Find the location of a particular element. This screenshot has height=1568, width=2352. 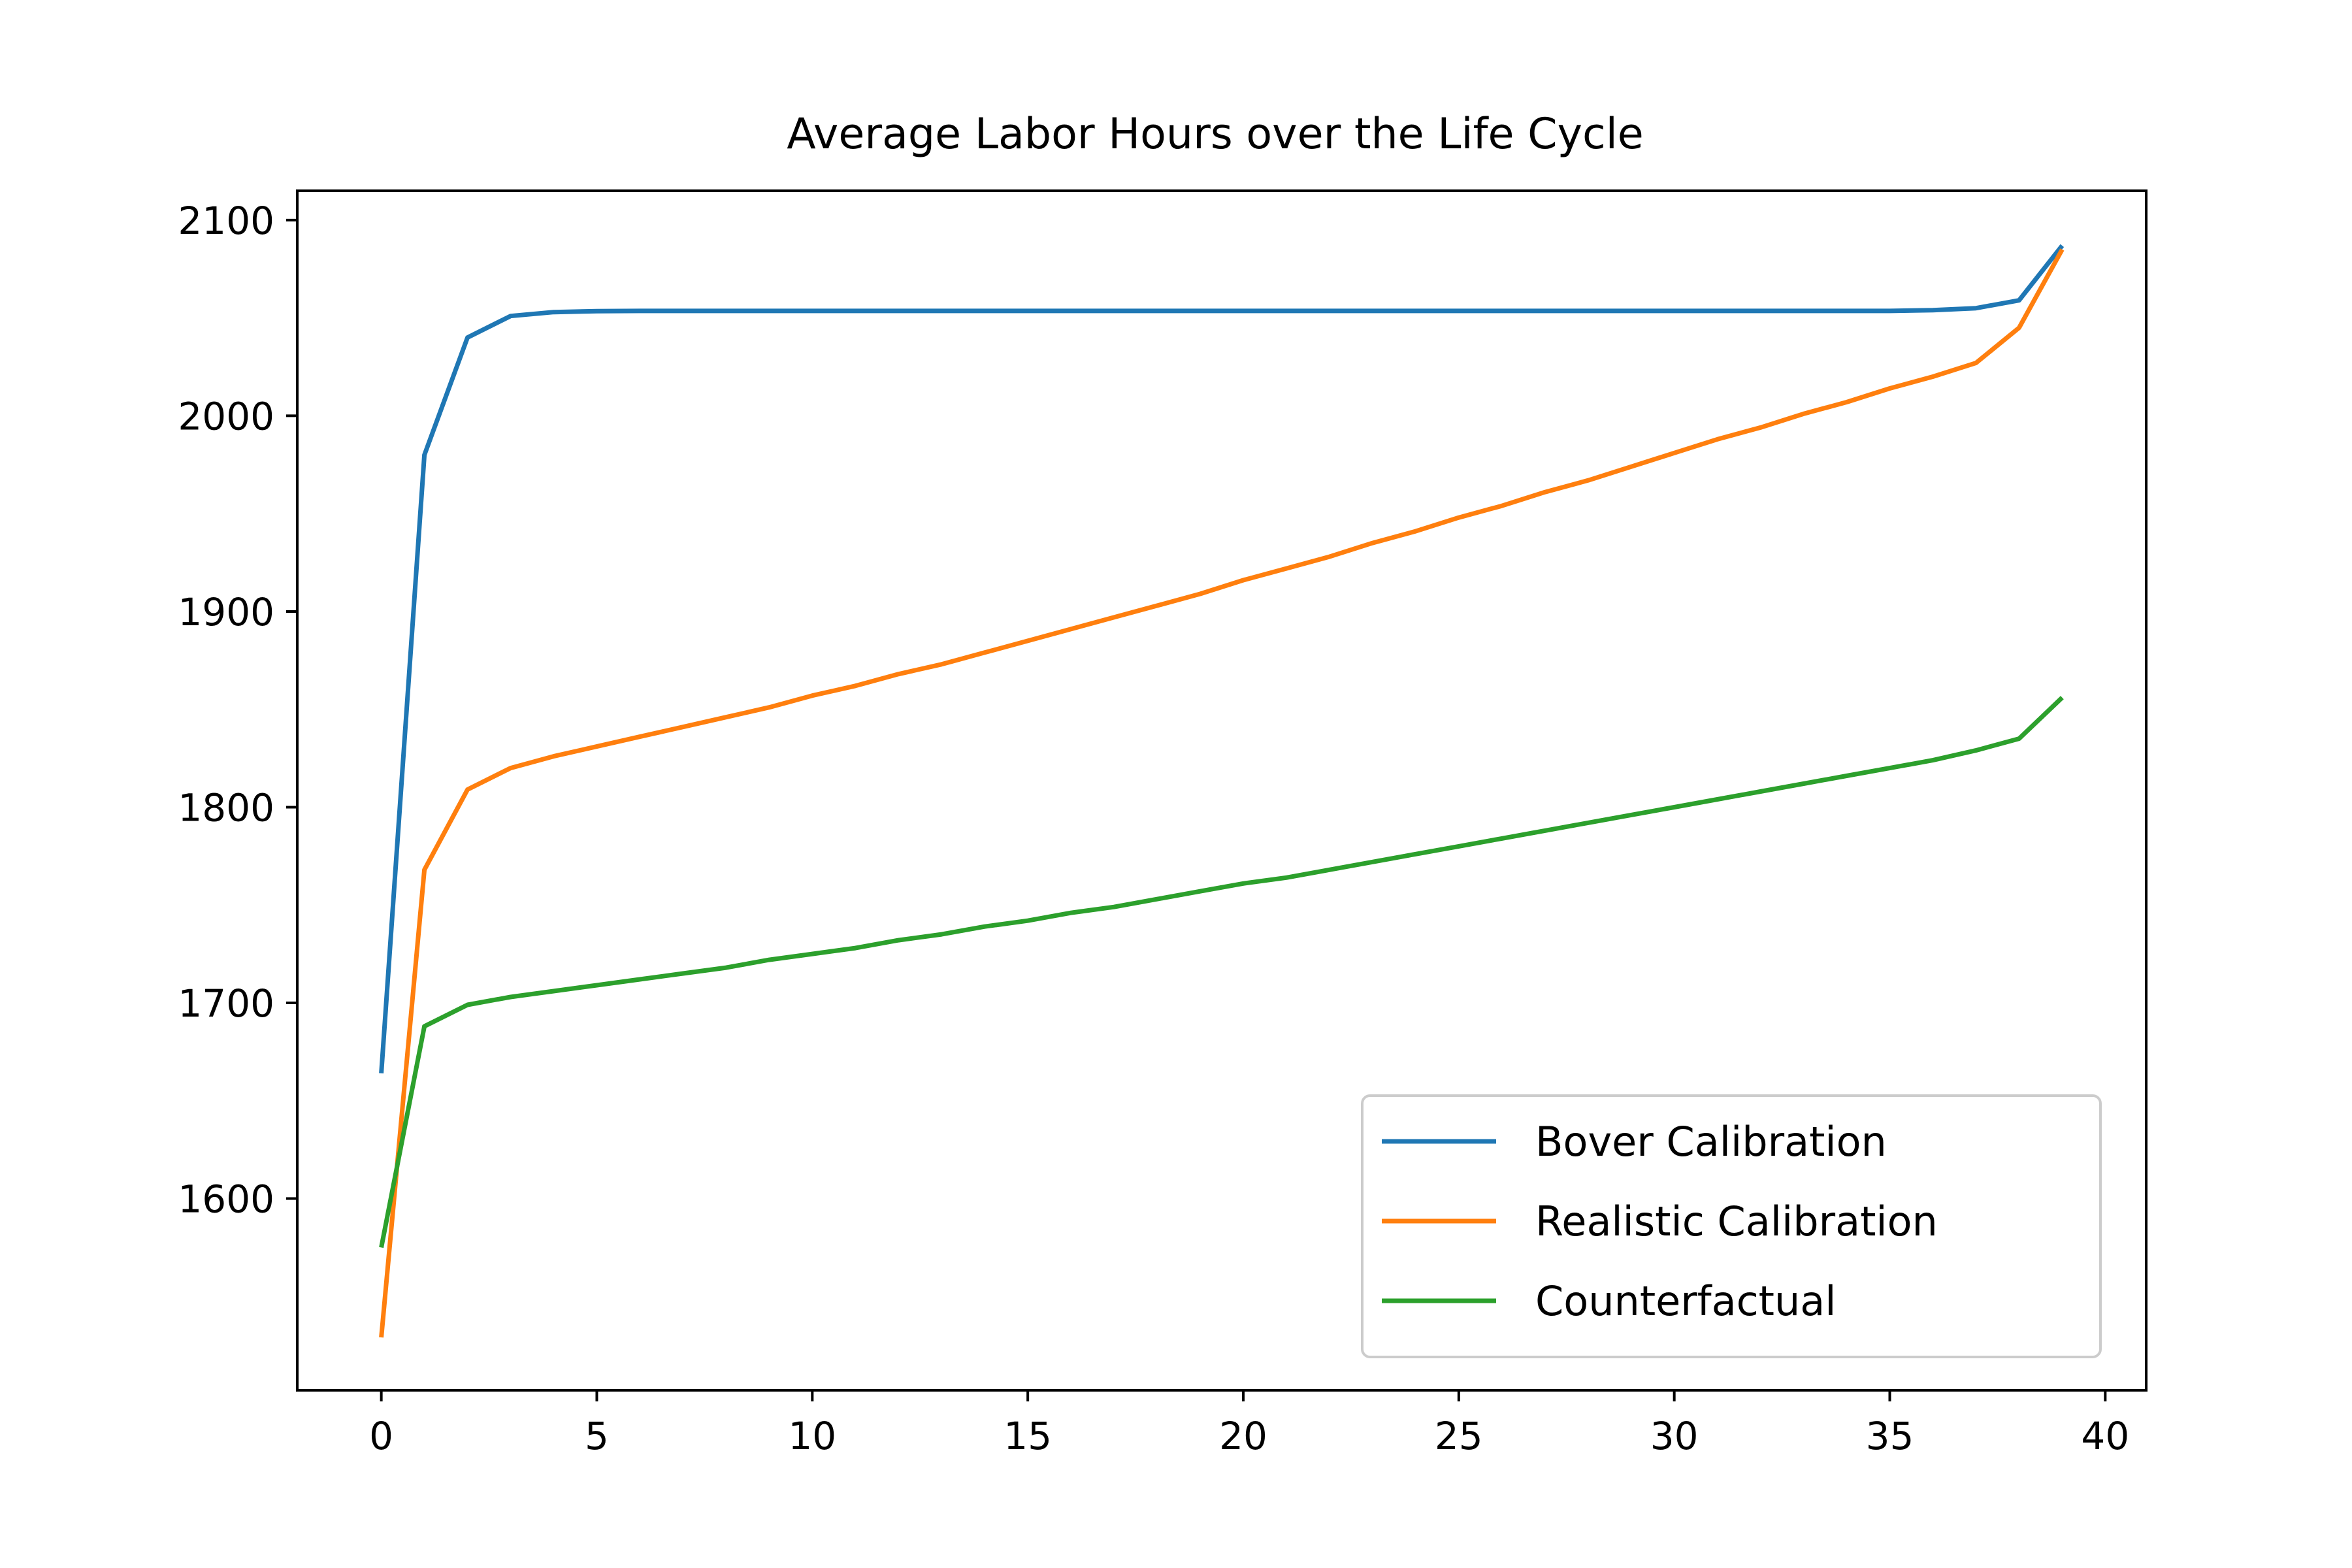

y-tick-label: 2000 is located at coordinates (226, 416).